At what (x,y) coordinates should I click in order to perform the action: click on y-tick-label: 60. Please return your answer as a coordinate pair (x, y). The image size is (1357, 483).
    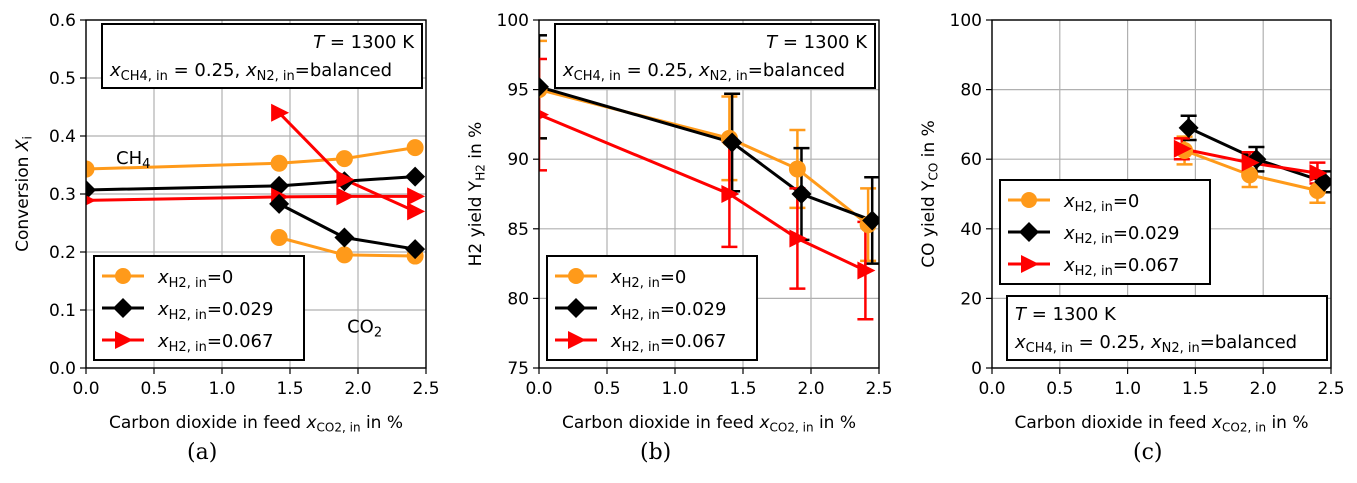
    Looking at the image, I should click on (971, 160).